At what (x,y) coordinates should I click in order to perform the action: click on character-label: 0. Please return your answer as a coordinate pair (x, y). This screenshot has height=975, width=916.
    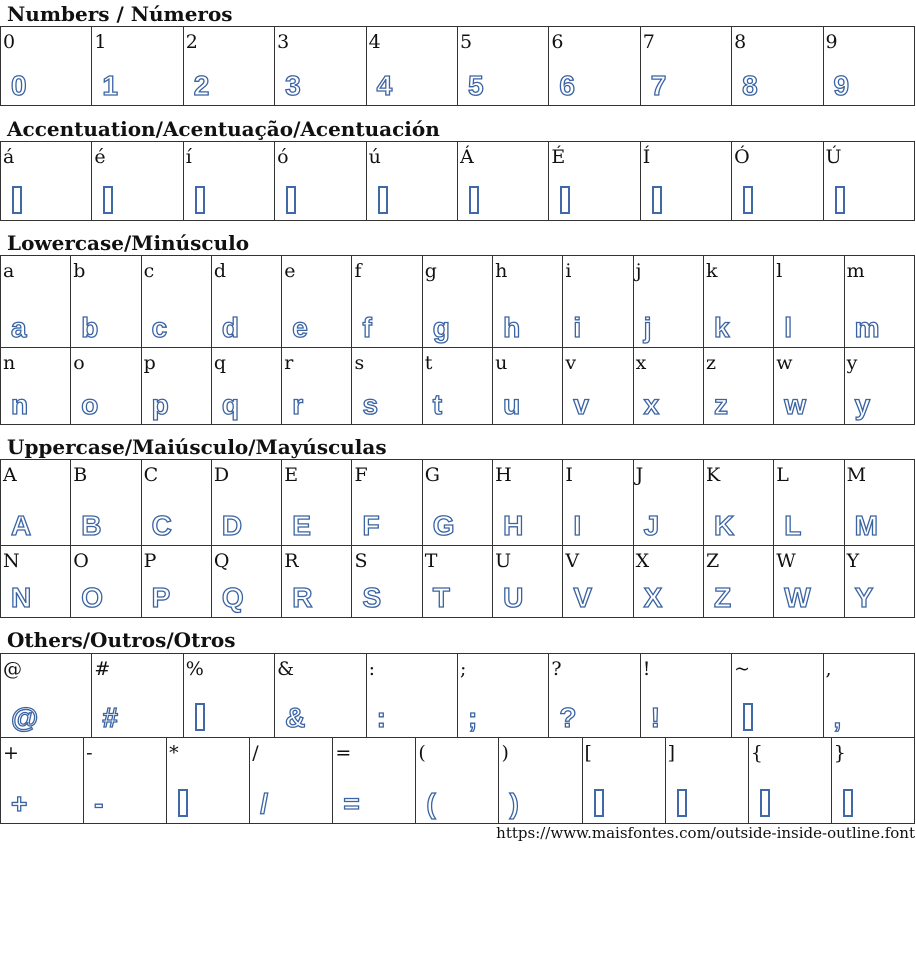
    Looking at the image, I should click on (9, 42).